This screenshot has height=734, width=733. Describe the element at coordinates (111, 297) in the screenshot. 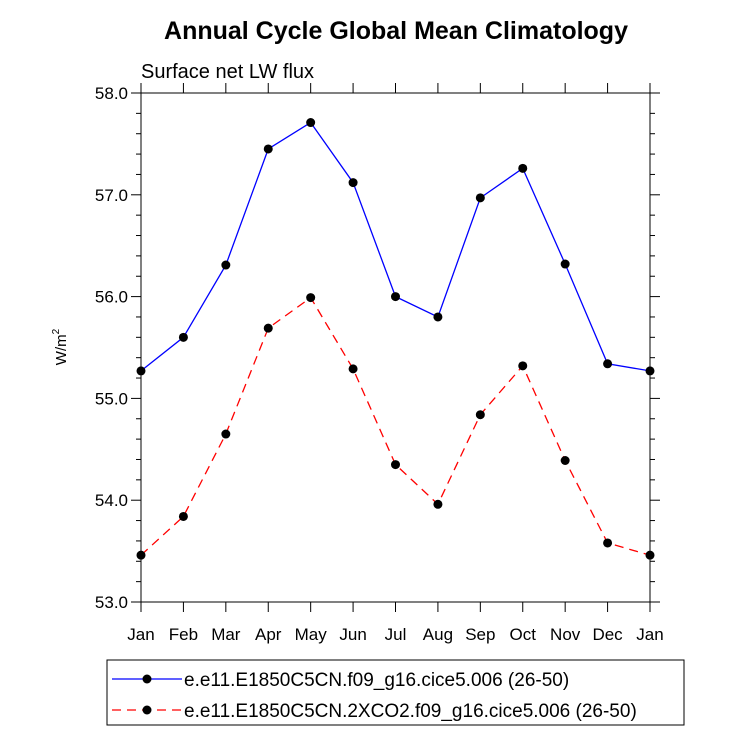

I see `y-tick-label: 56.0` at that location.